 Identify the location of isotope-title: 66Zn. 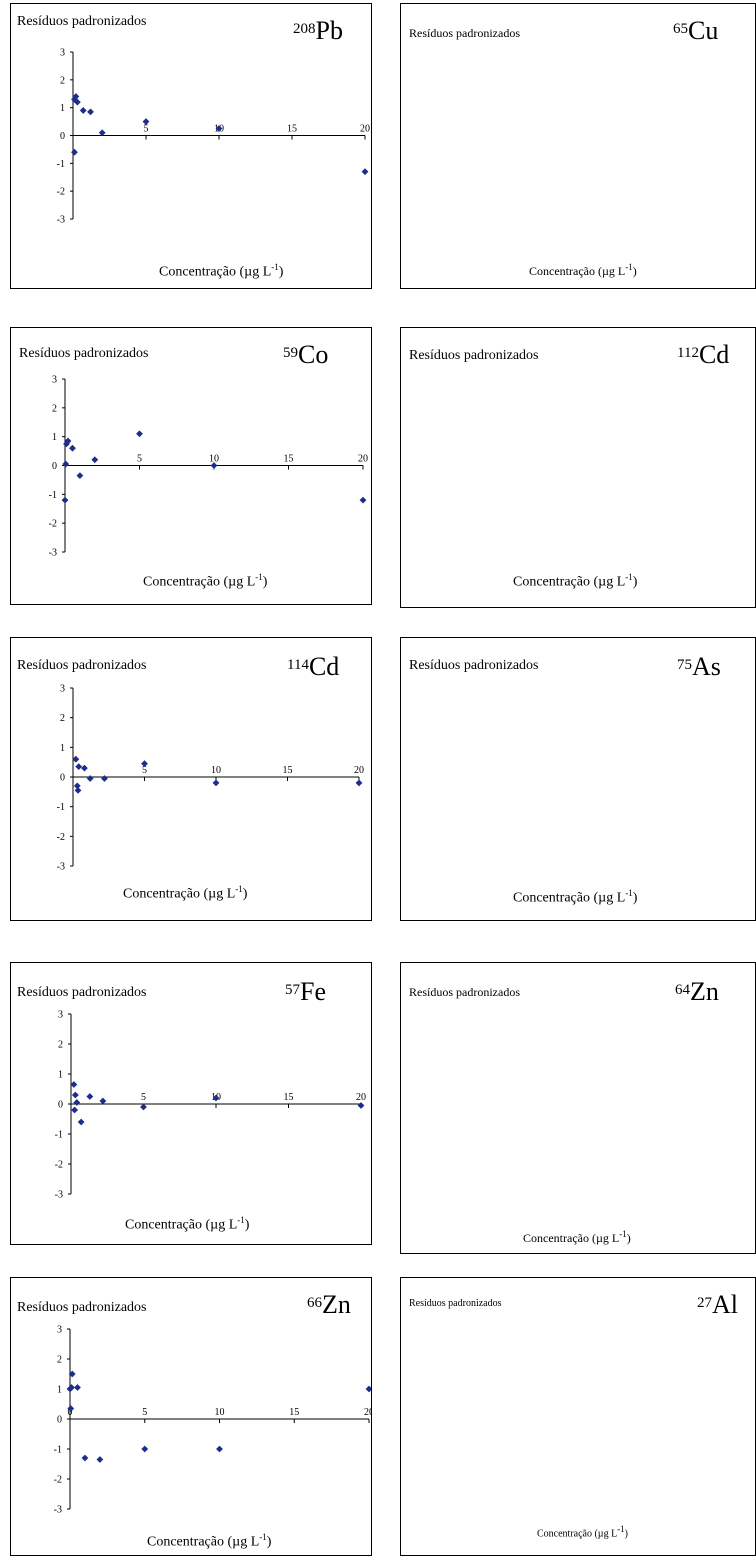
(329, 1305).